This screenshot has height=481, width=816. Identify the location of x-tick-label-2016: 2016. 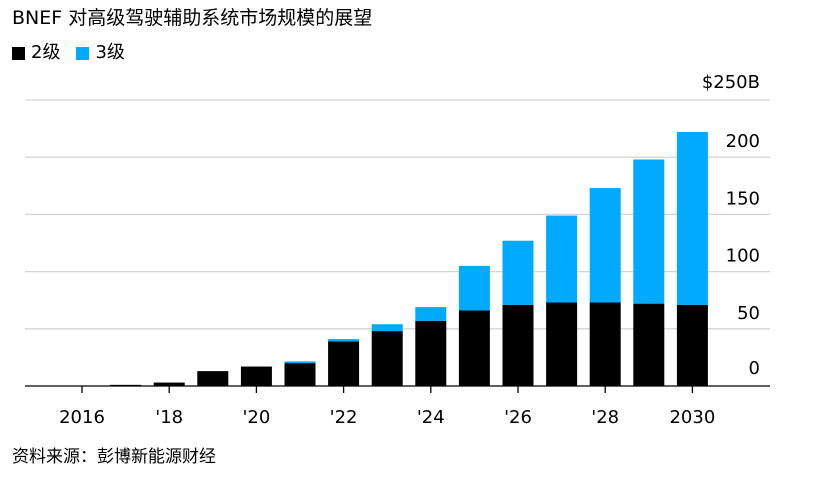
(82, 417).